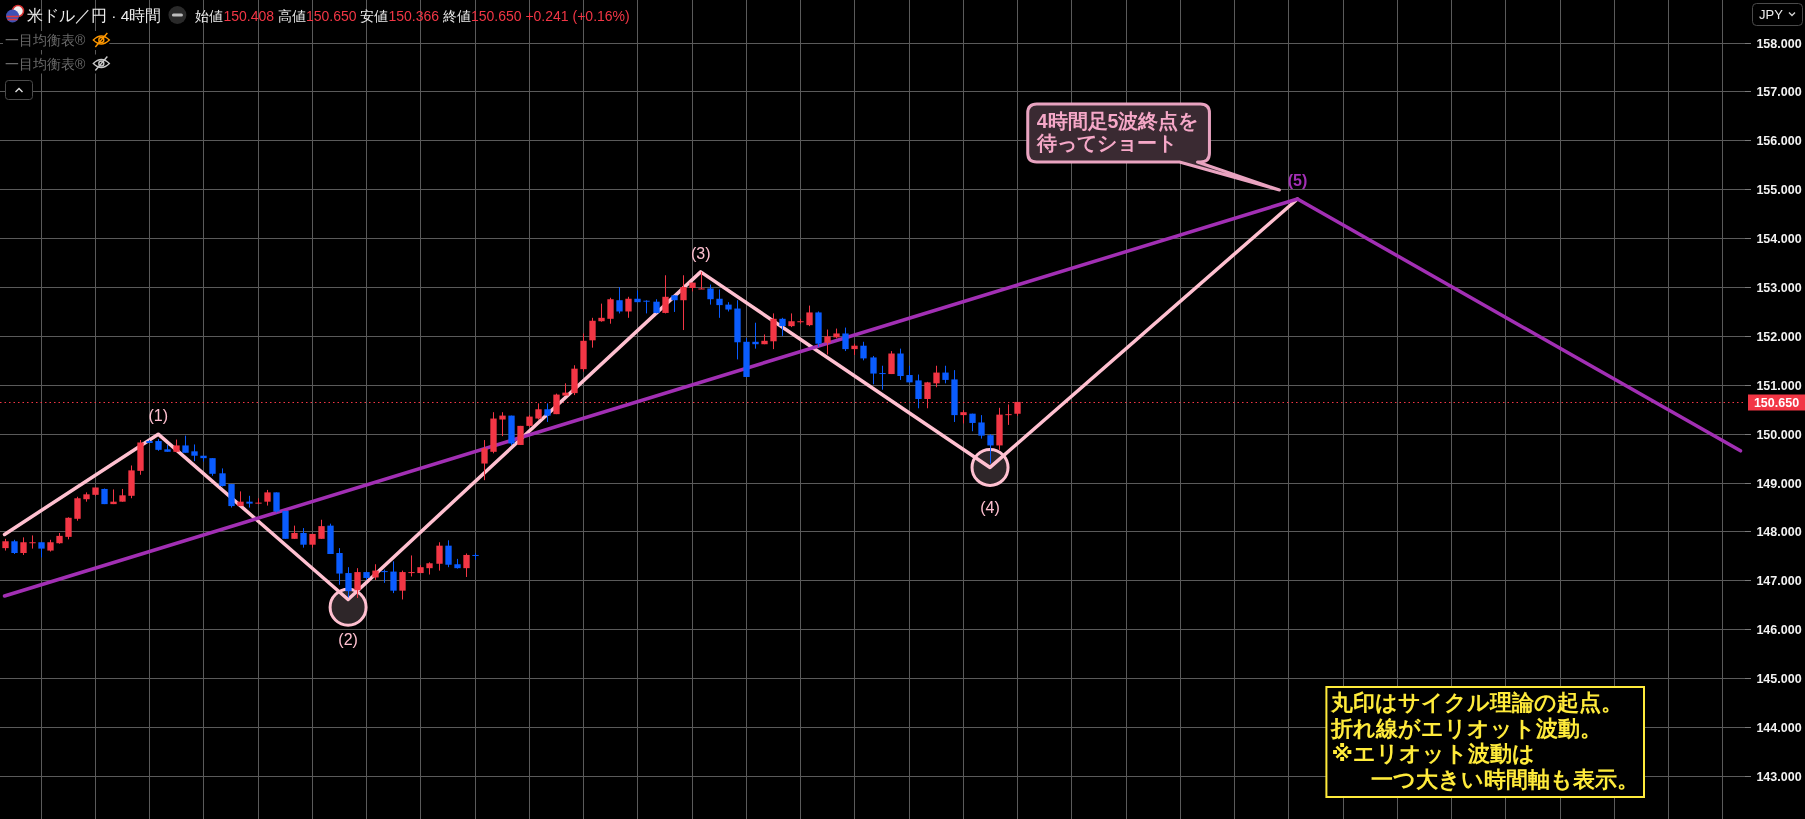 This screenshot has width=1805, height=819. Describe the element at coordinates (1779, 678) in the screenshot. I see `y-tick-label: 145.000` at that location.